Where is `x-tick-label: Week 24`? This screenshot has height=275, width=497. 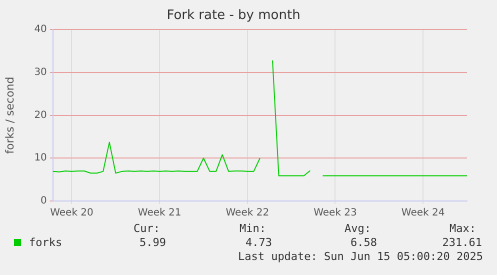 x-tick-label: Week 24 is located at coordinates (423, 213).